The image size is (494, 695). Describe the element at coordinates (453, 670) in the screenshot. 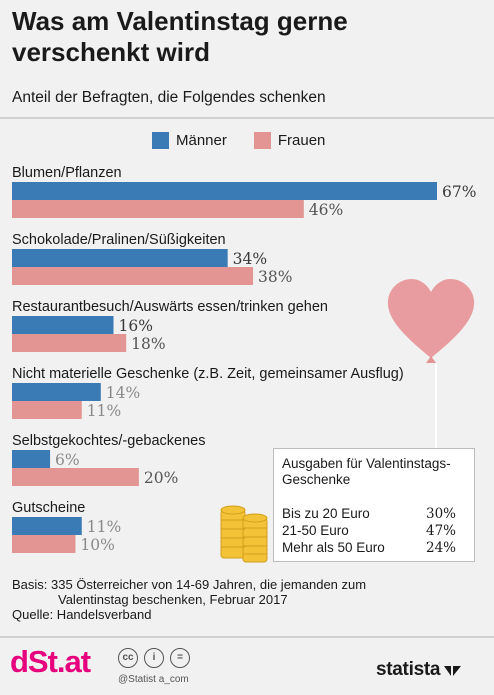

I see `statista-mark-icon` at that location.